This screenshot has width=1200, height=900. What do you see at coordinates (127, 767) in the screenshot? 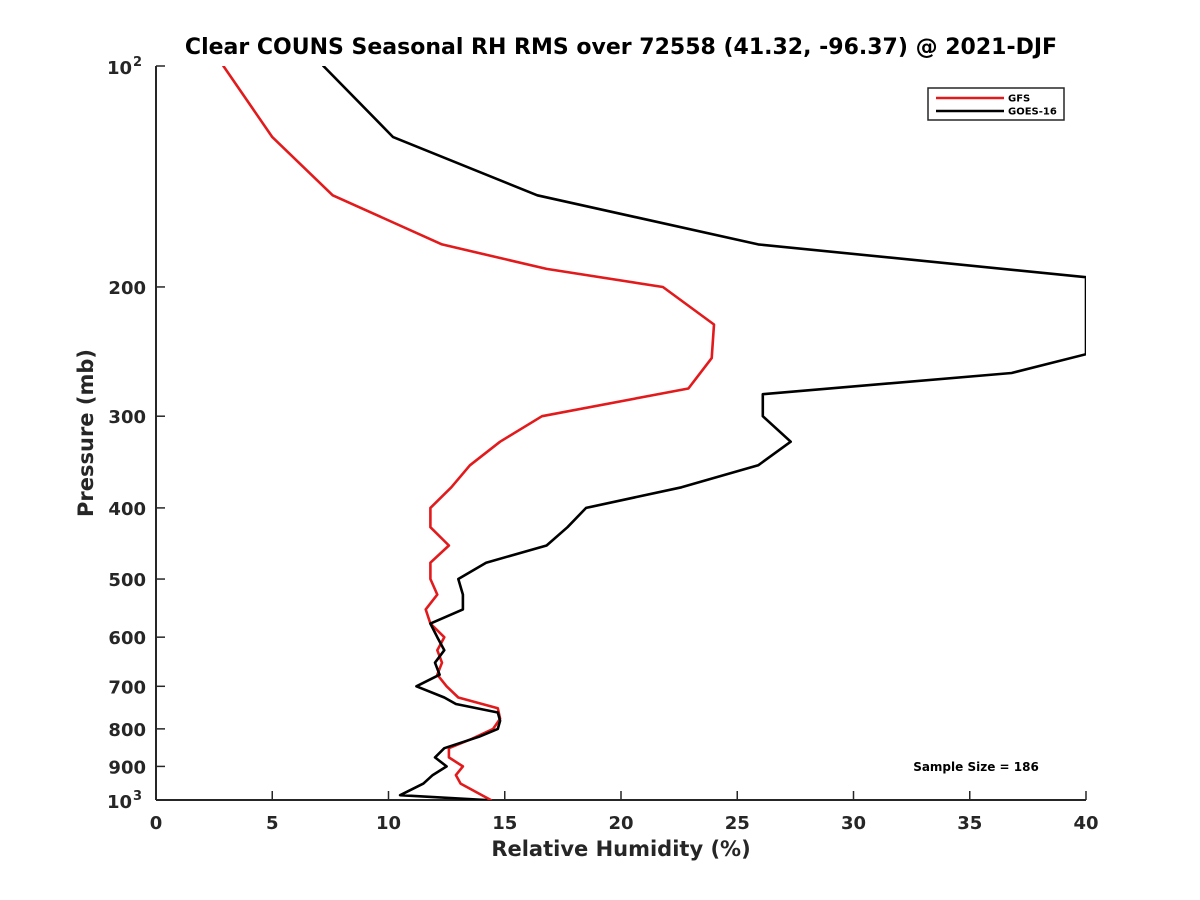
I see `y-tick-label: 900` at bounding box center [127, 767].